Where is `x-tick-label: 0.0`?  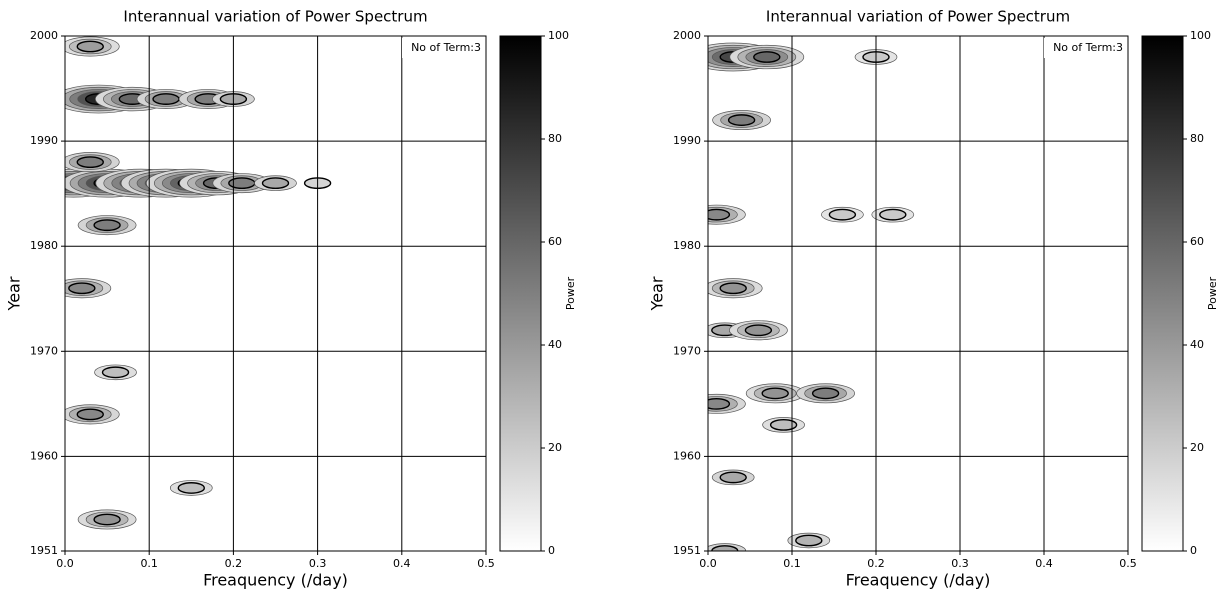
x-tick-label: 0.0 is located at coordinates (65, 563).